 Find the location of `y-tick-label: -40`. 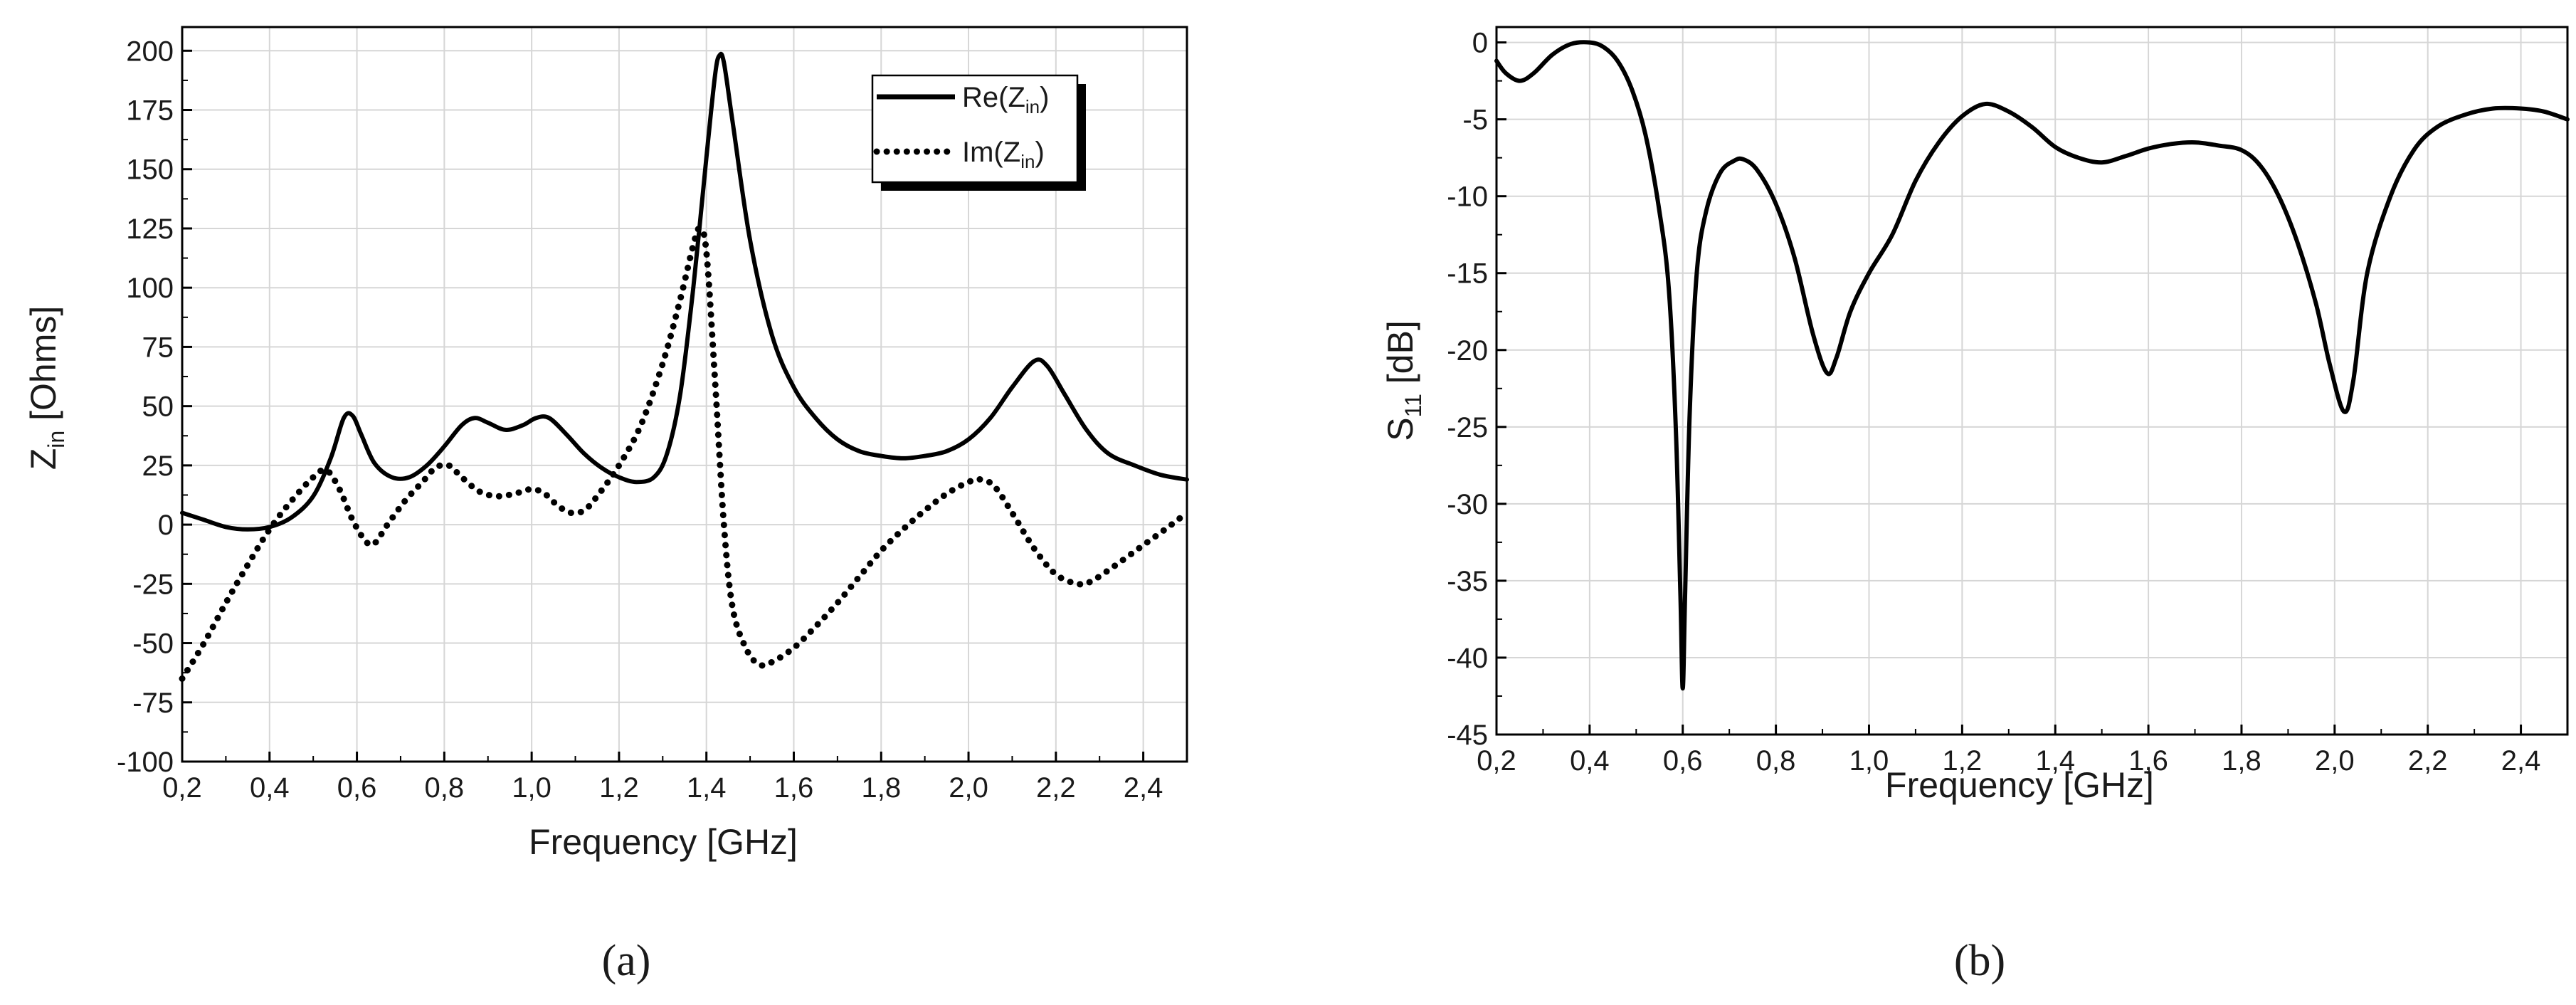

y-tick-label: -40 is located at coordinates (1467, 658).